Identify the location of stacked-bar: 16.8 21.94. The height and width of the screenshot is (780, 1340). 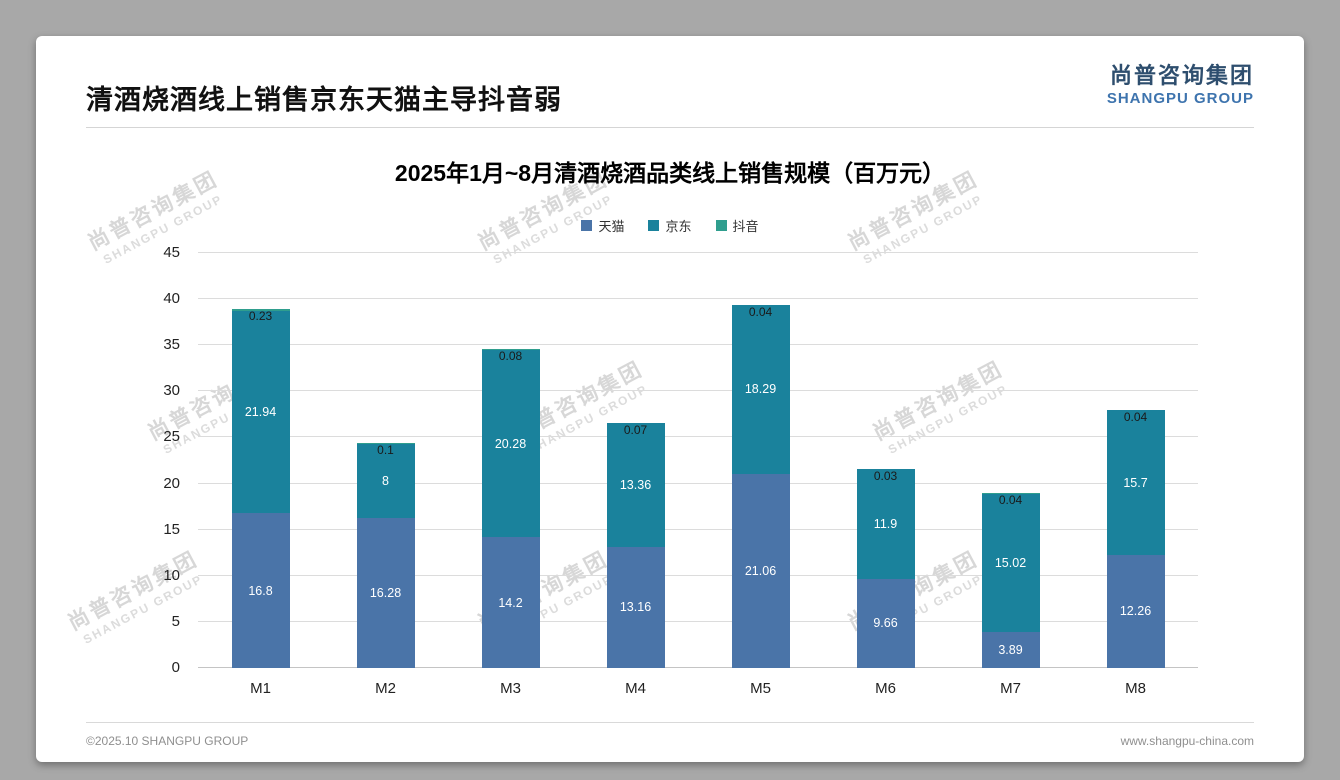
(260, 488).